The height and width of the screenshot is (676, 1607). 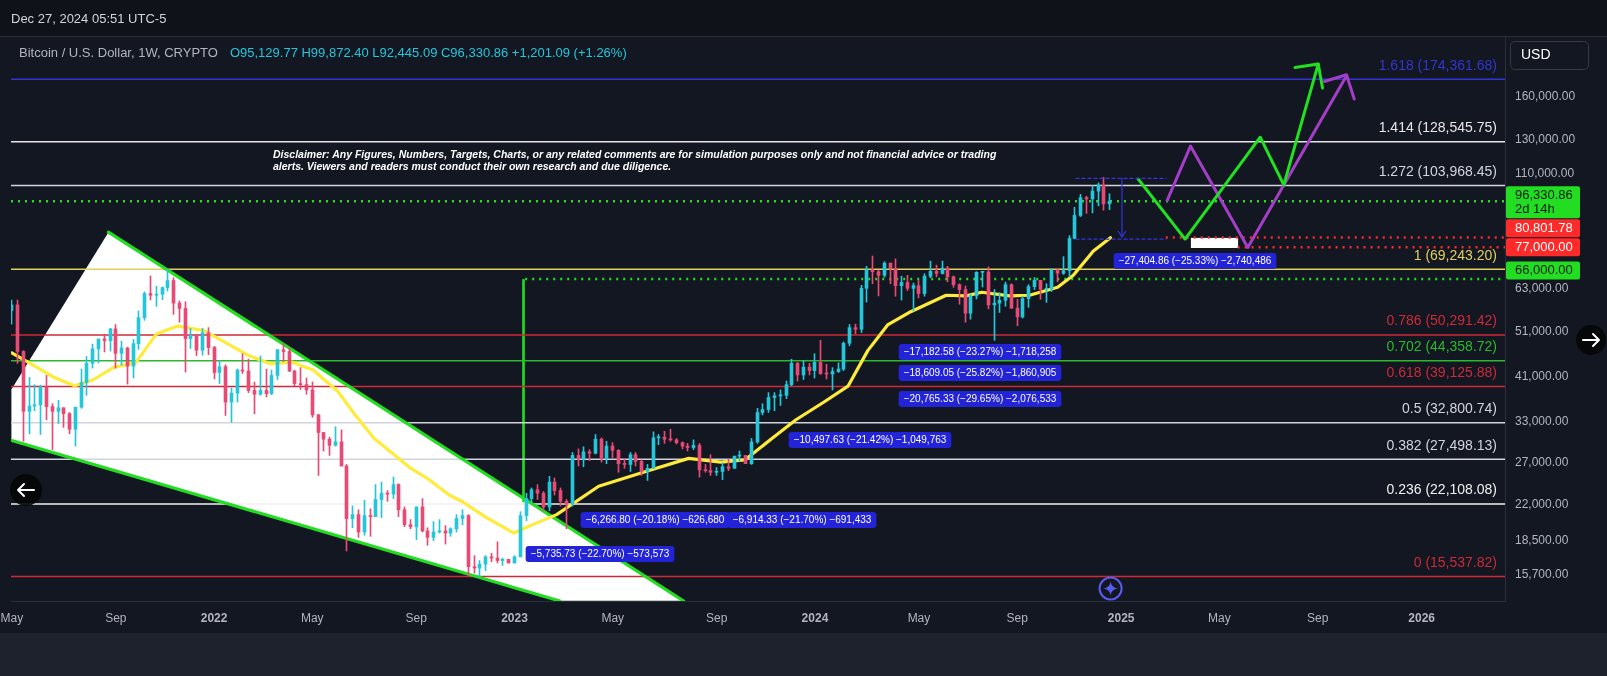 What do you see at coordinates (1544, 227) in the screenshot?
I see `data-label: 80,801.78` at bounding box center [1544, 227].